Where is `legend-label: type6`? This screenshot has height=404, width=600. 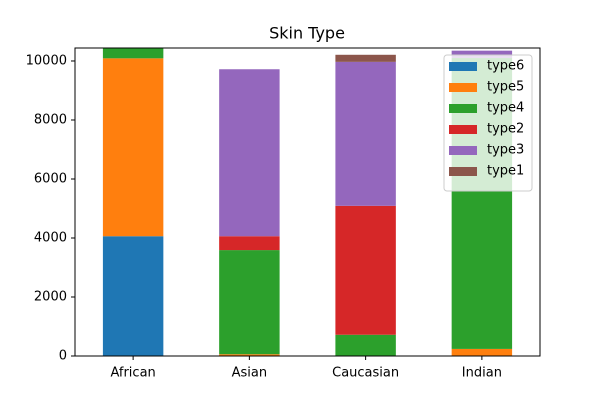 legend-label: type6 is located at coordinates (505, 66).